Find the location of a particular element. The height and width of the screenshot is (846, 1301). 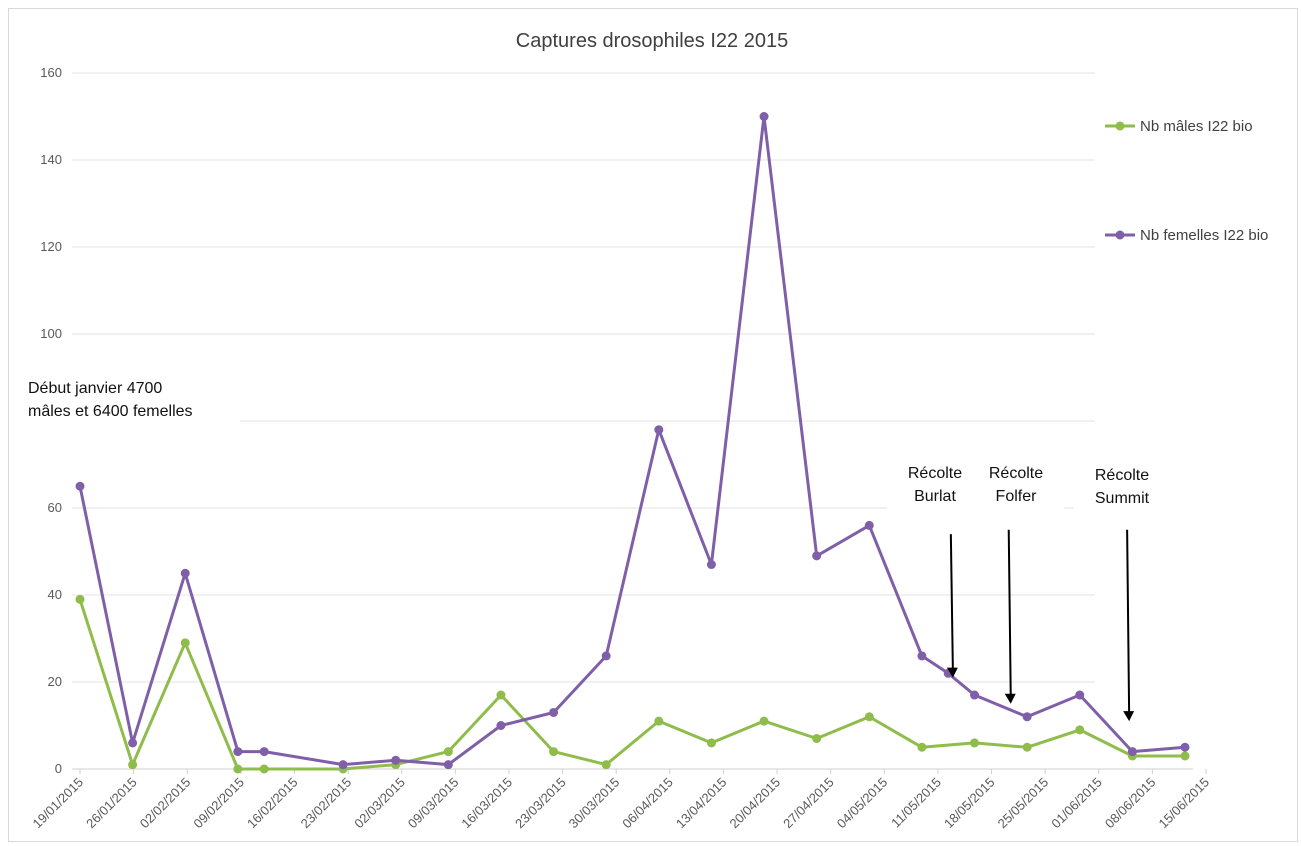

y-tick-label: 20 is located at coordinates (55, 681).